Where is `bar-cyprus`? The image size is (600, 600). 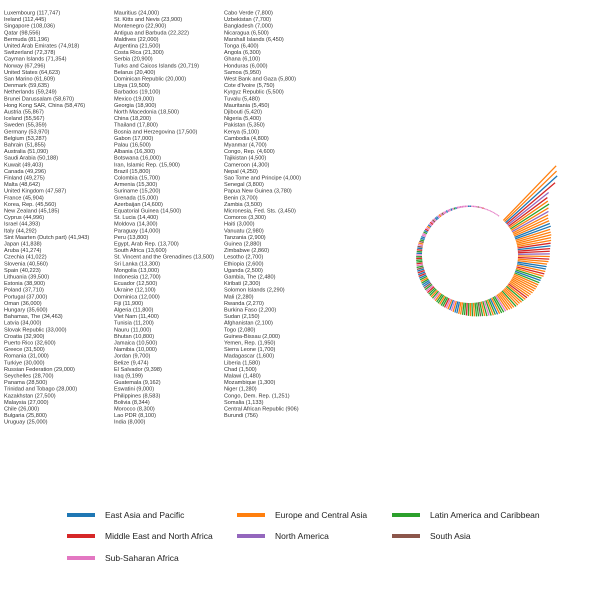
bar-cyprus is located at coordinates (531, 268).